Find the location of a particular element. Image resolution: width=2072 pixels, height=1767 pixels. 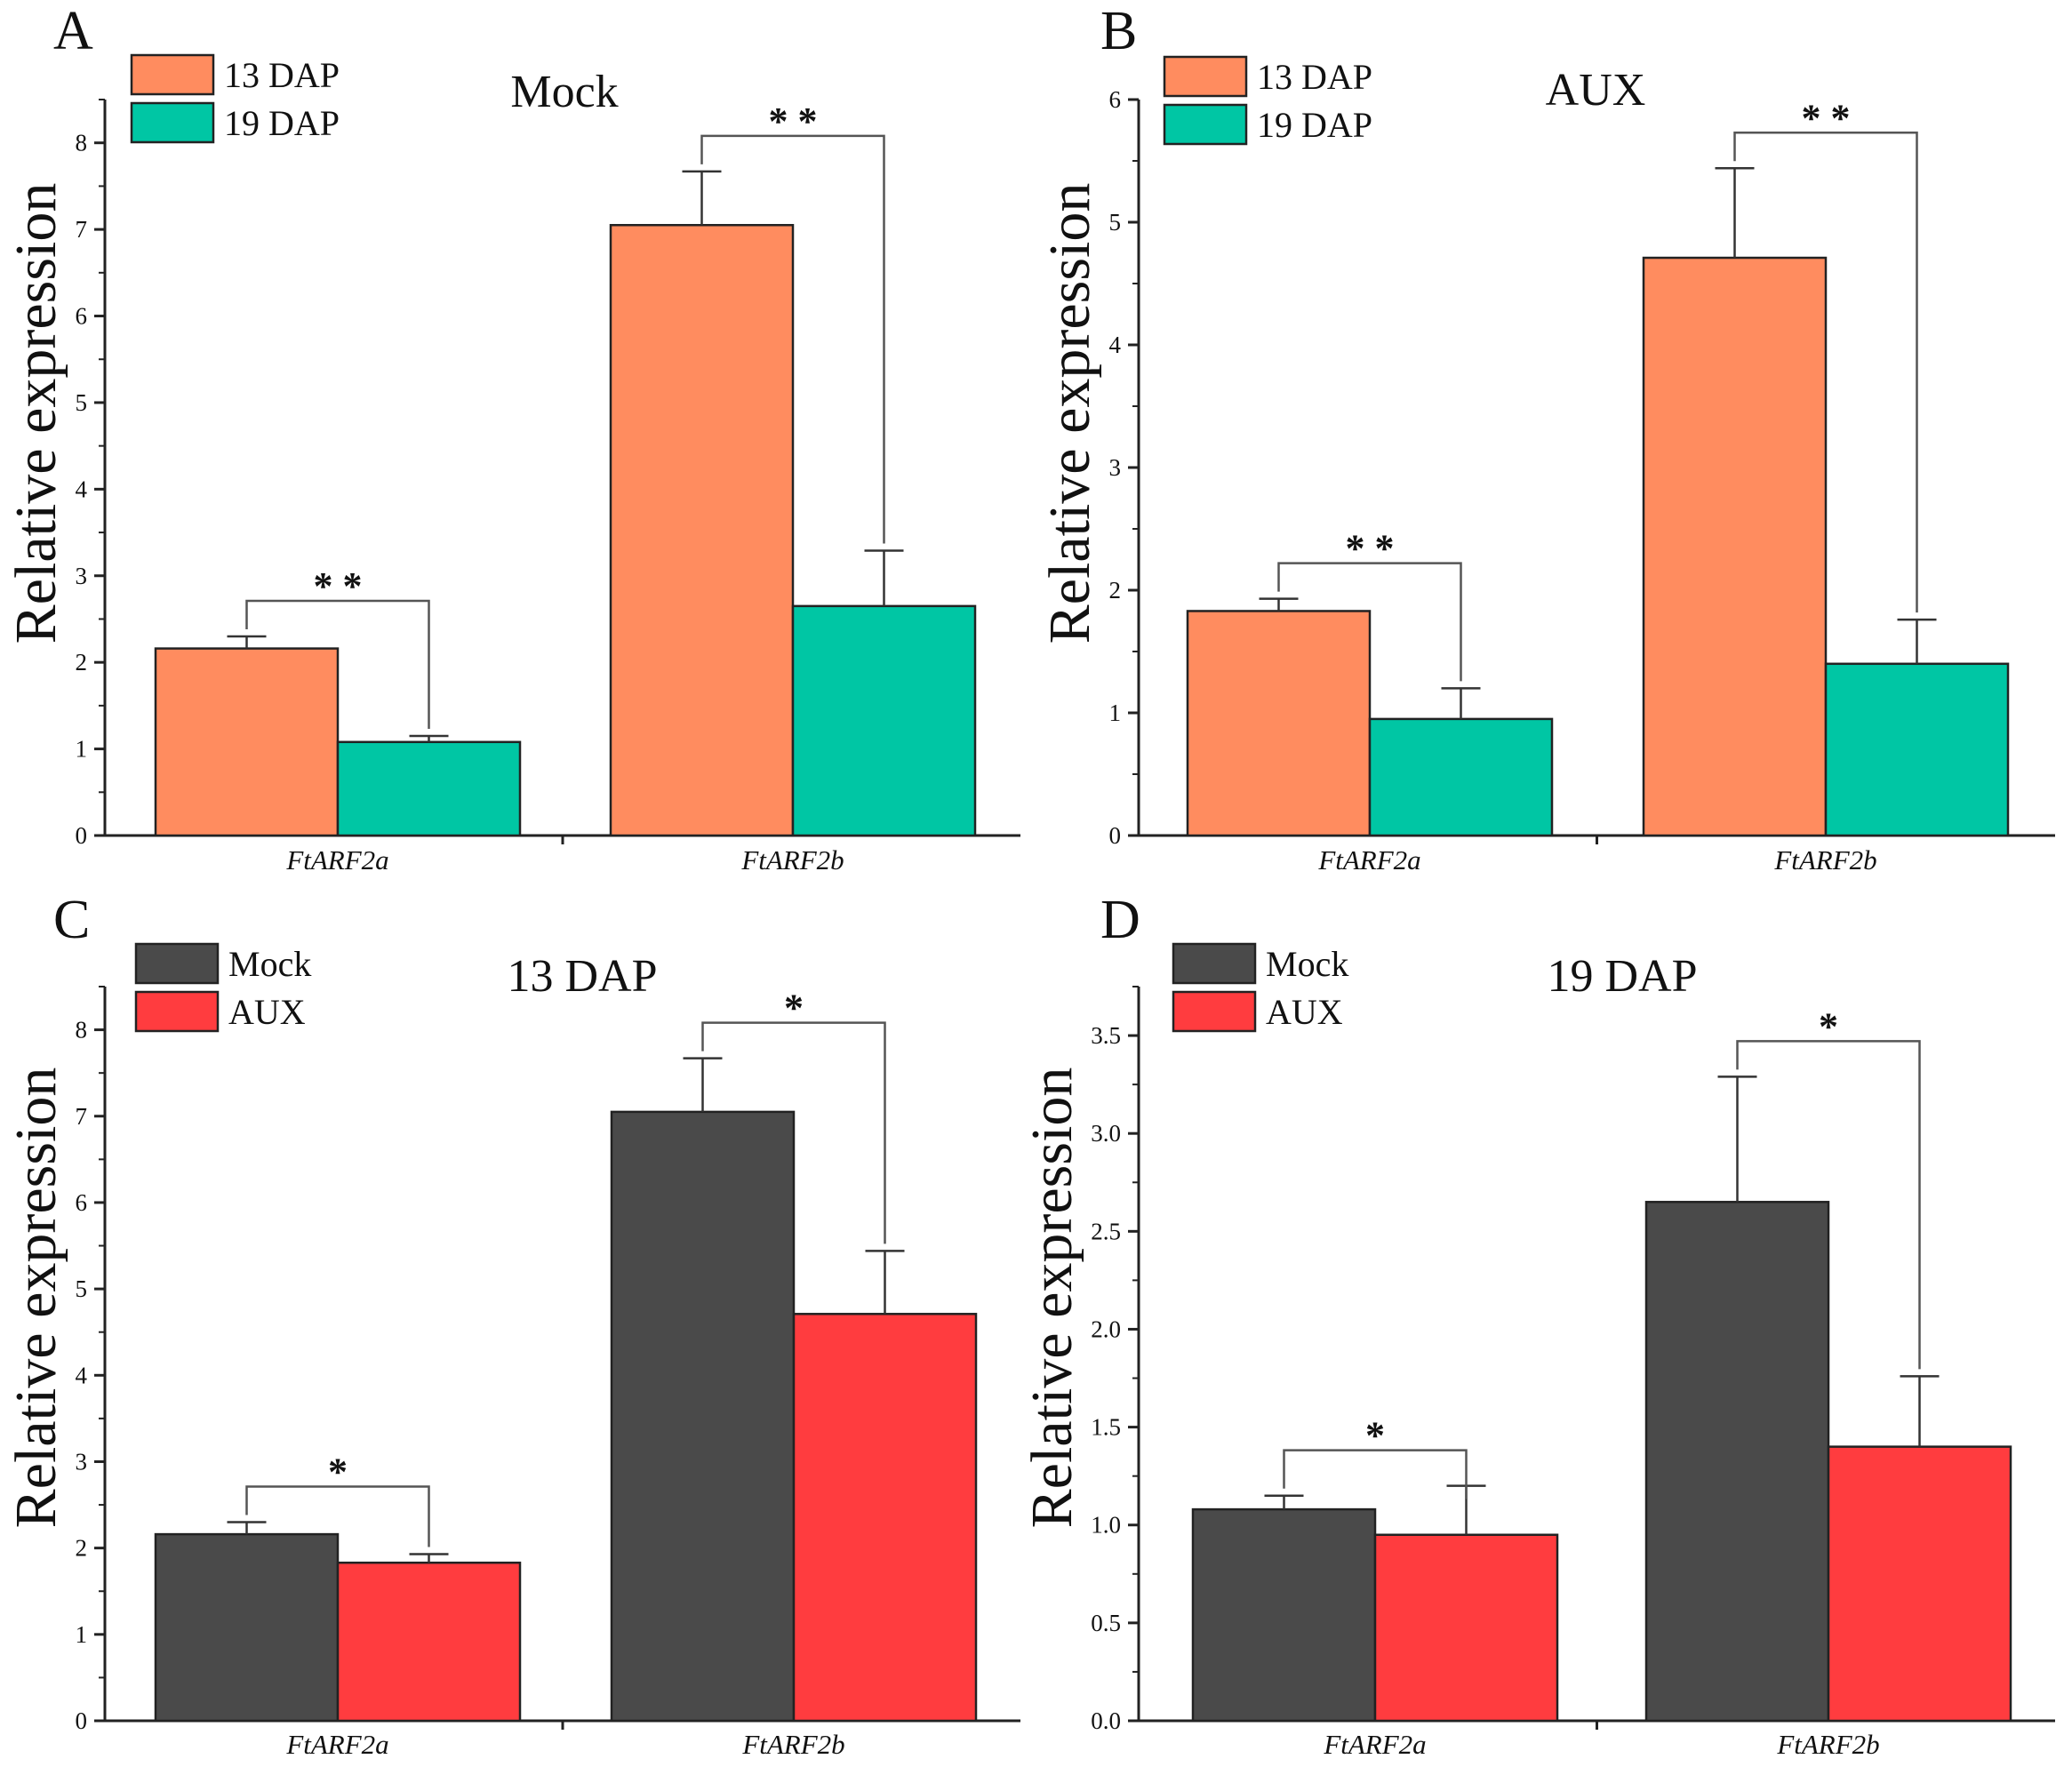

y-tick-label: 1.5 is located at coordinates (1106, 1427).